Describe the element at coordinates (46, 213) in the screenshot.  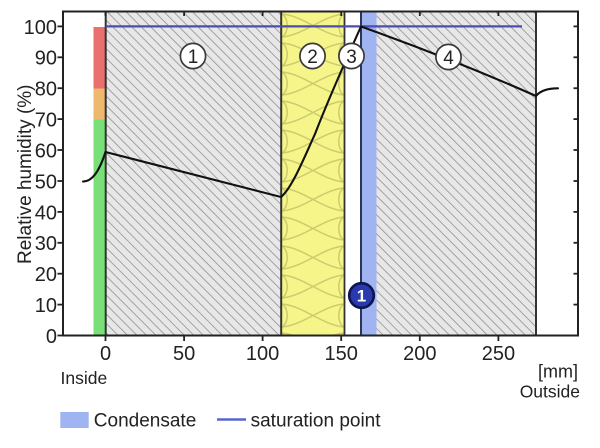
I see `svg-text: 40` at that location.